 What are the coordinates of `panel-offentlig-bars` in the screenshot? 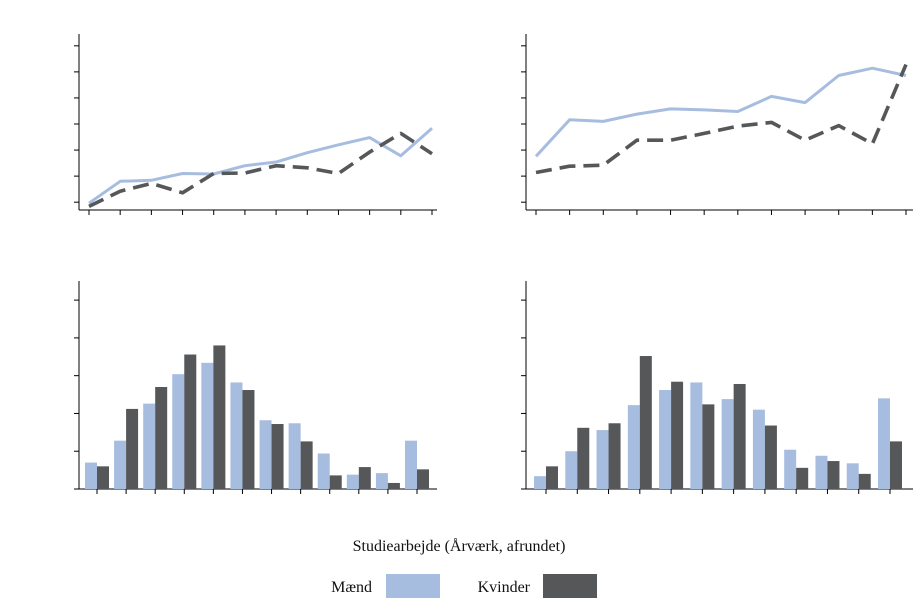 It's located at (255, 387).